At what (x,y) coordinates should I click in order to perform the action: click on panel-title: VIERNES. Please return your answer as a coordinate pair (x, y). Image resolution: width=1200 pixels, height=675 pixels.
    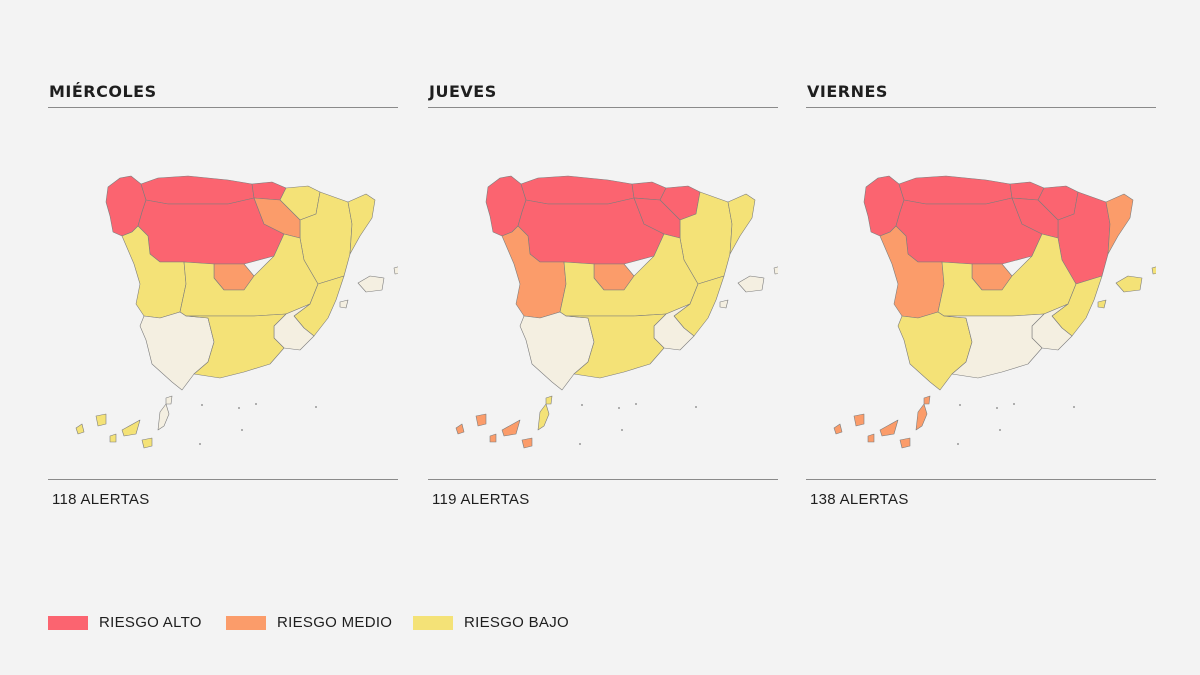
    Looking at the image, I should click on (847, 91).